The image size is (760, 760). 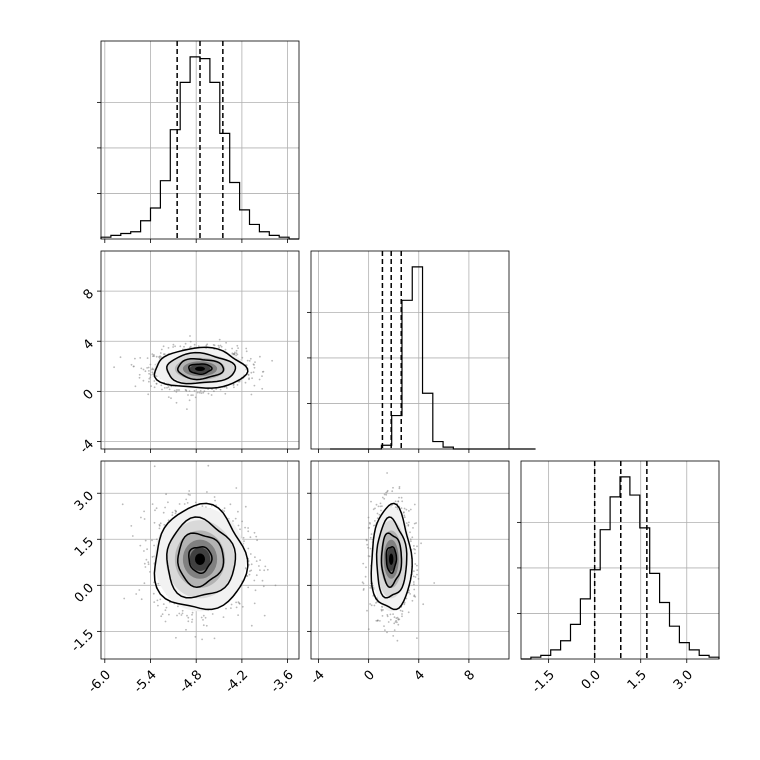 I want to click on y-tick-label-2-1: 1.5, so click(x=84, y=547).